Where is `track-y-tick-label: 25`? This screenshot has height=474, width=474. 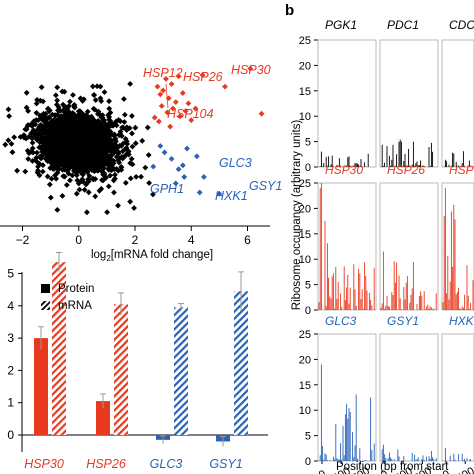
track-y-tick-label: 25 is located at coordinates (305, 335).